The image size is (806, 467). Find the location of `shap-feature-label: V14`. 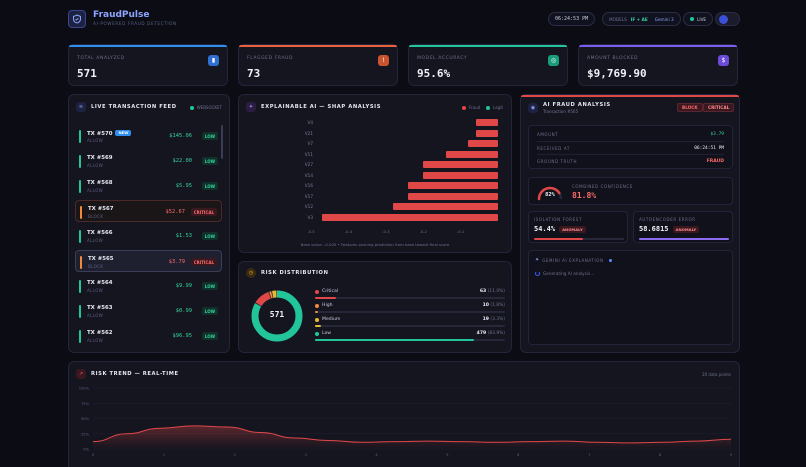

shap-feature-label: V14 is located at coordinates (308, 175).